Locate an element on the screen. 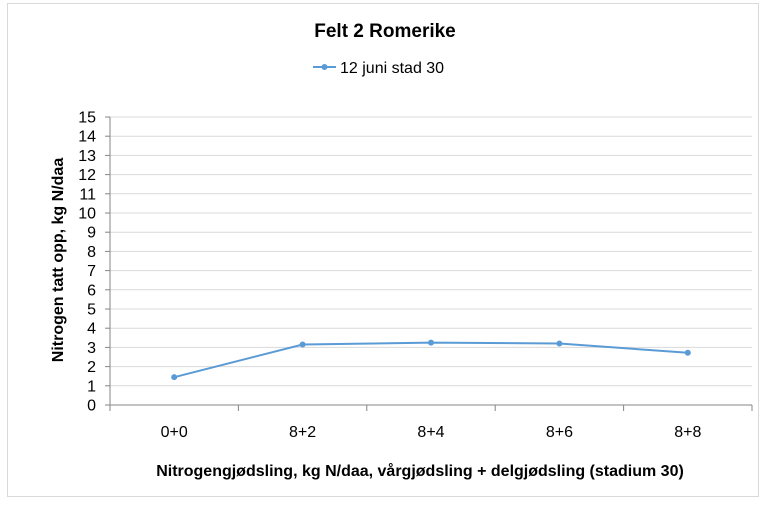 The height and width of the screenshot is (505, 767). legend-entry: 12 juni stad 30 is located at coordinates (392, 68).